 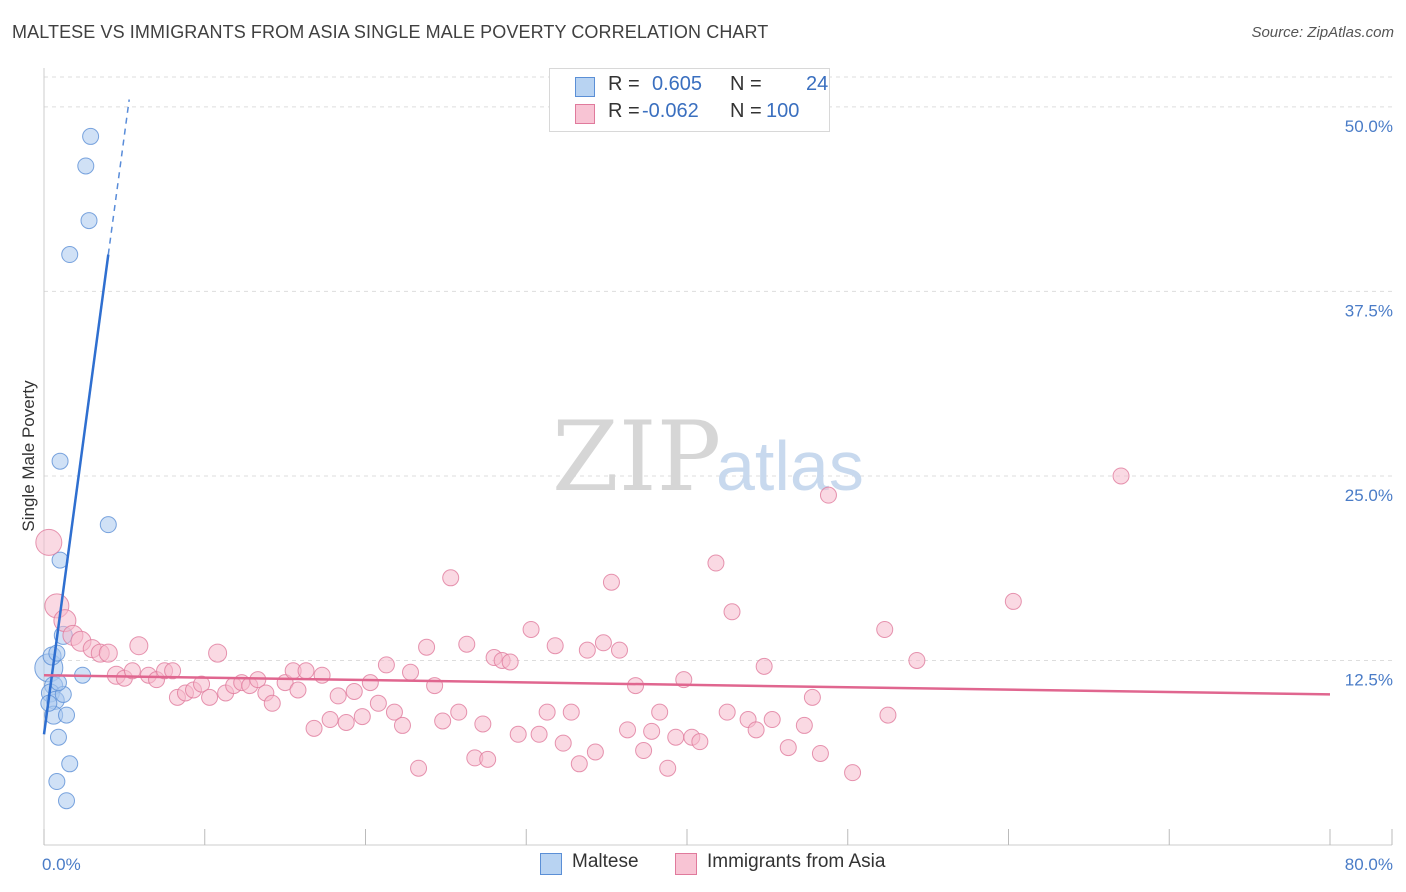 What do you see at coordinates (585, 114) in the screenshot?
I see `legend-swatch-asia` at bounding box center [585, 114].